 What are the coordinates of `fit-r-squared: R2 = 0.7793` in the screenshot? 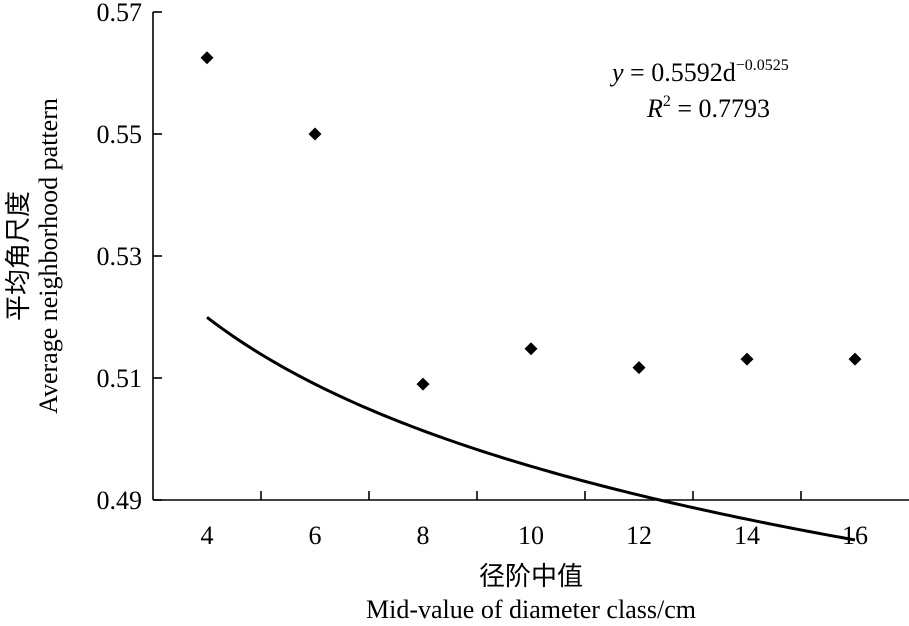 It's located at (708, 108).